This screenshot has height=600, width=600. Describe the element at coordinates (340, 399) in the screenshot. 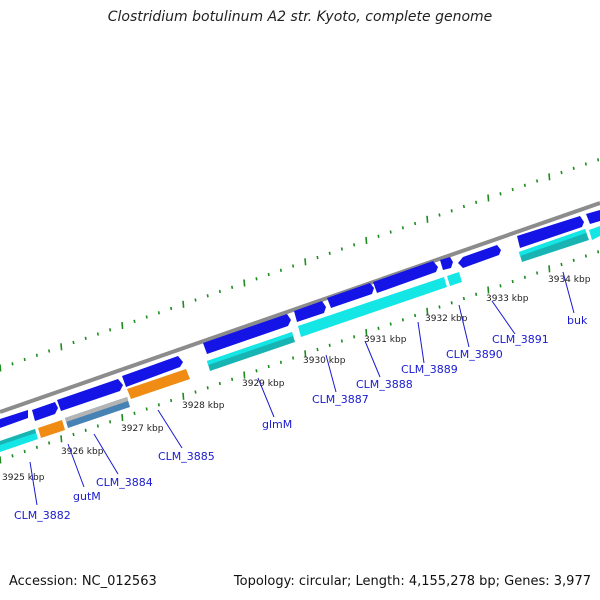

I see `gene-label-clm-3887: CLM_3887` at that location.